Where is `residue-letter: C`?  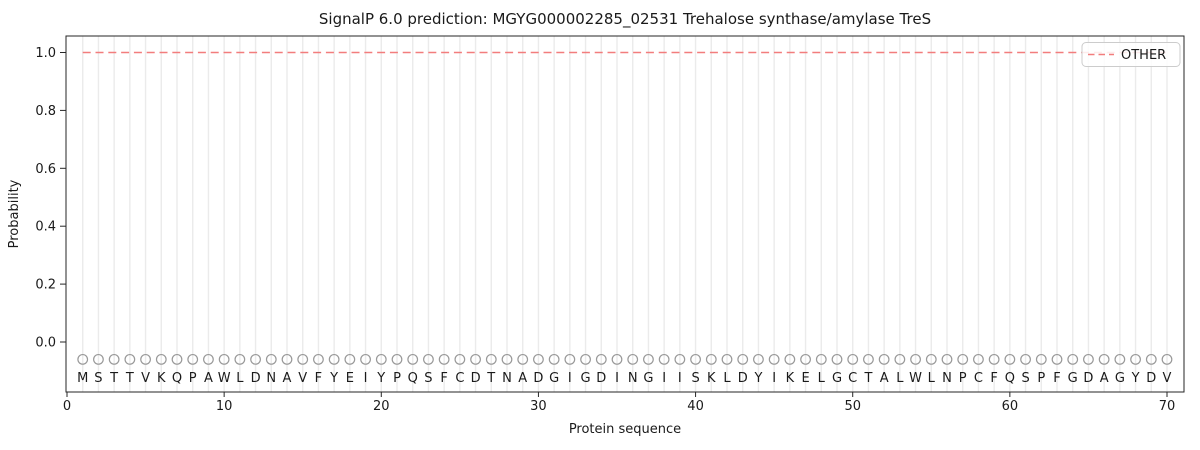
residue-letter: C is located at coordinates (459, 378).